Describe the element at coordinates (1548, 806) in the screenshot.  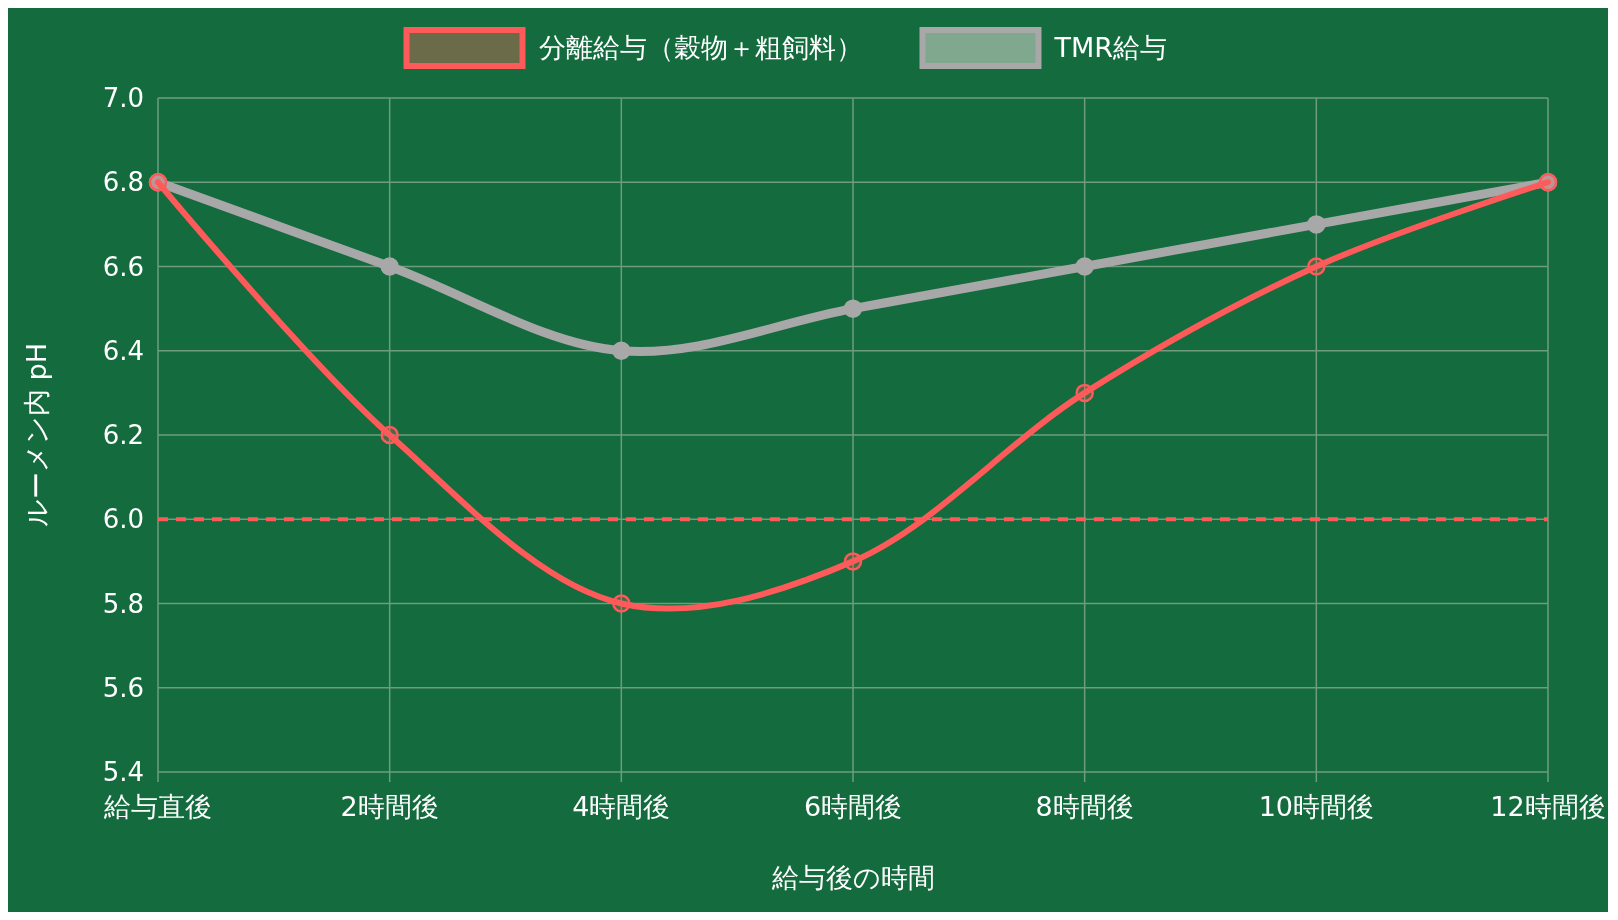
I see `x-tick-label: 12時間後` at that location.